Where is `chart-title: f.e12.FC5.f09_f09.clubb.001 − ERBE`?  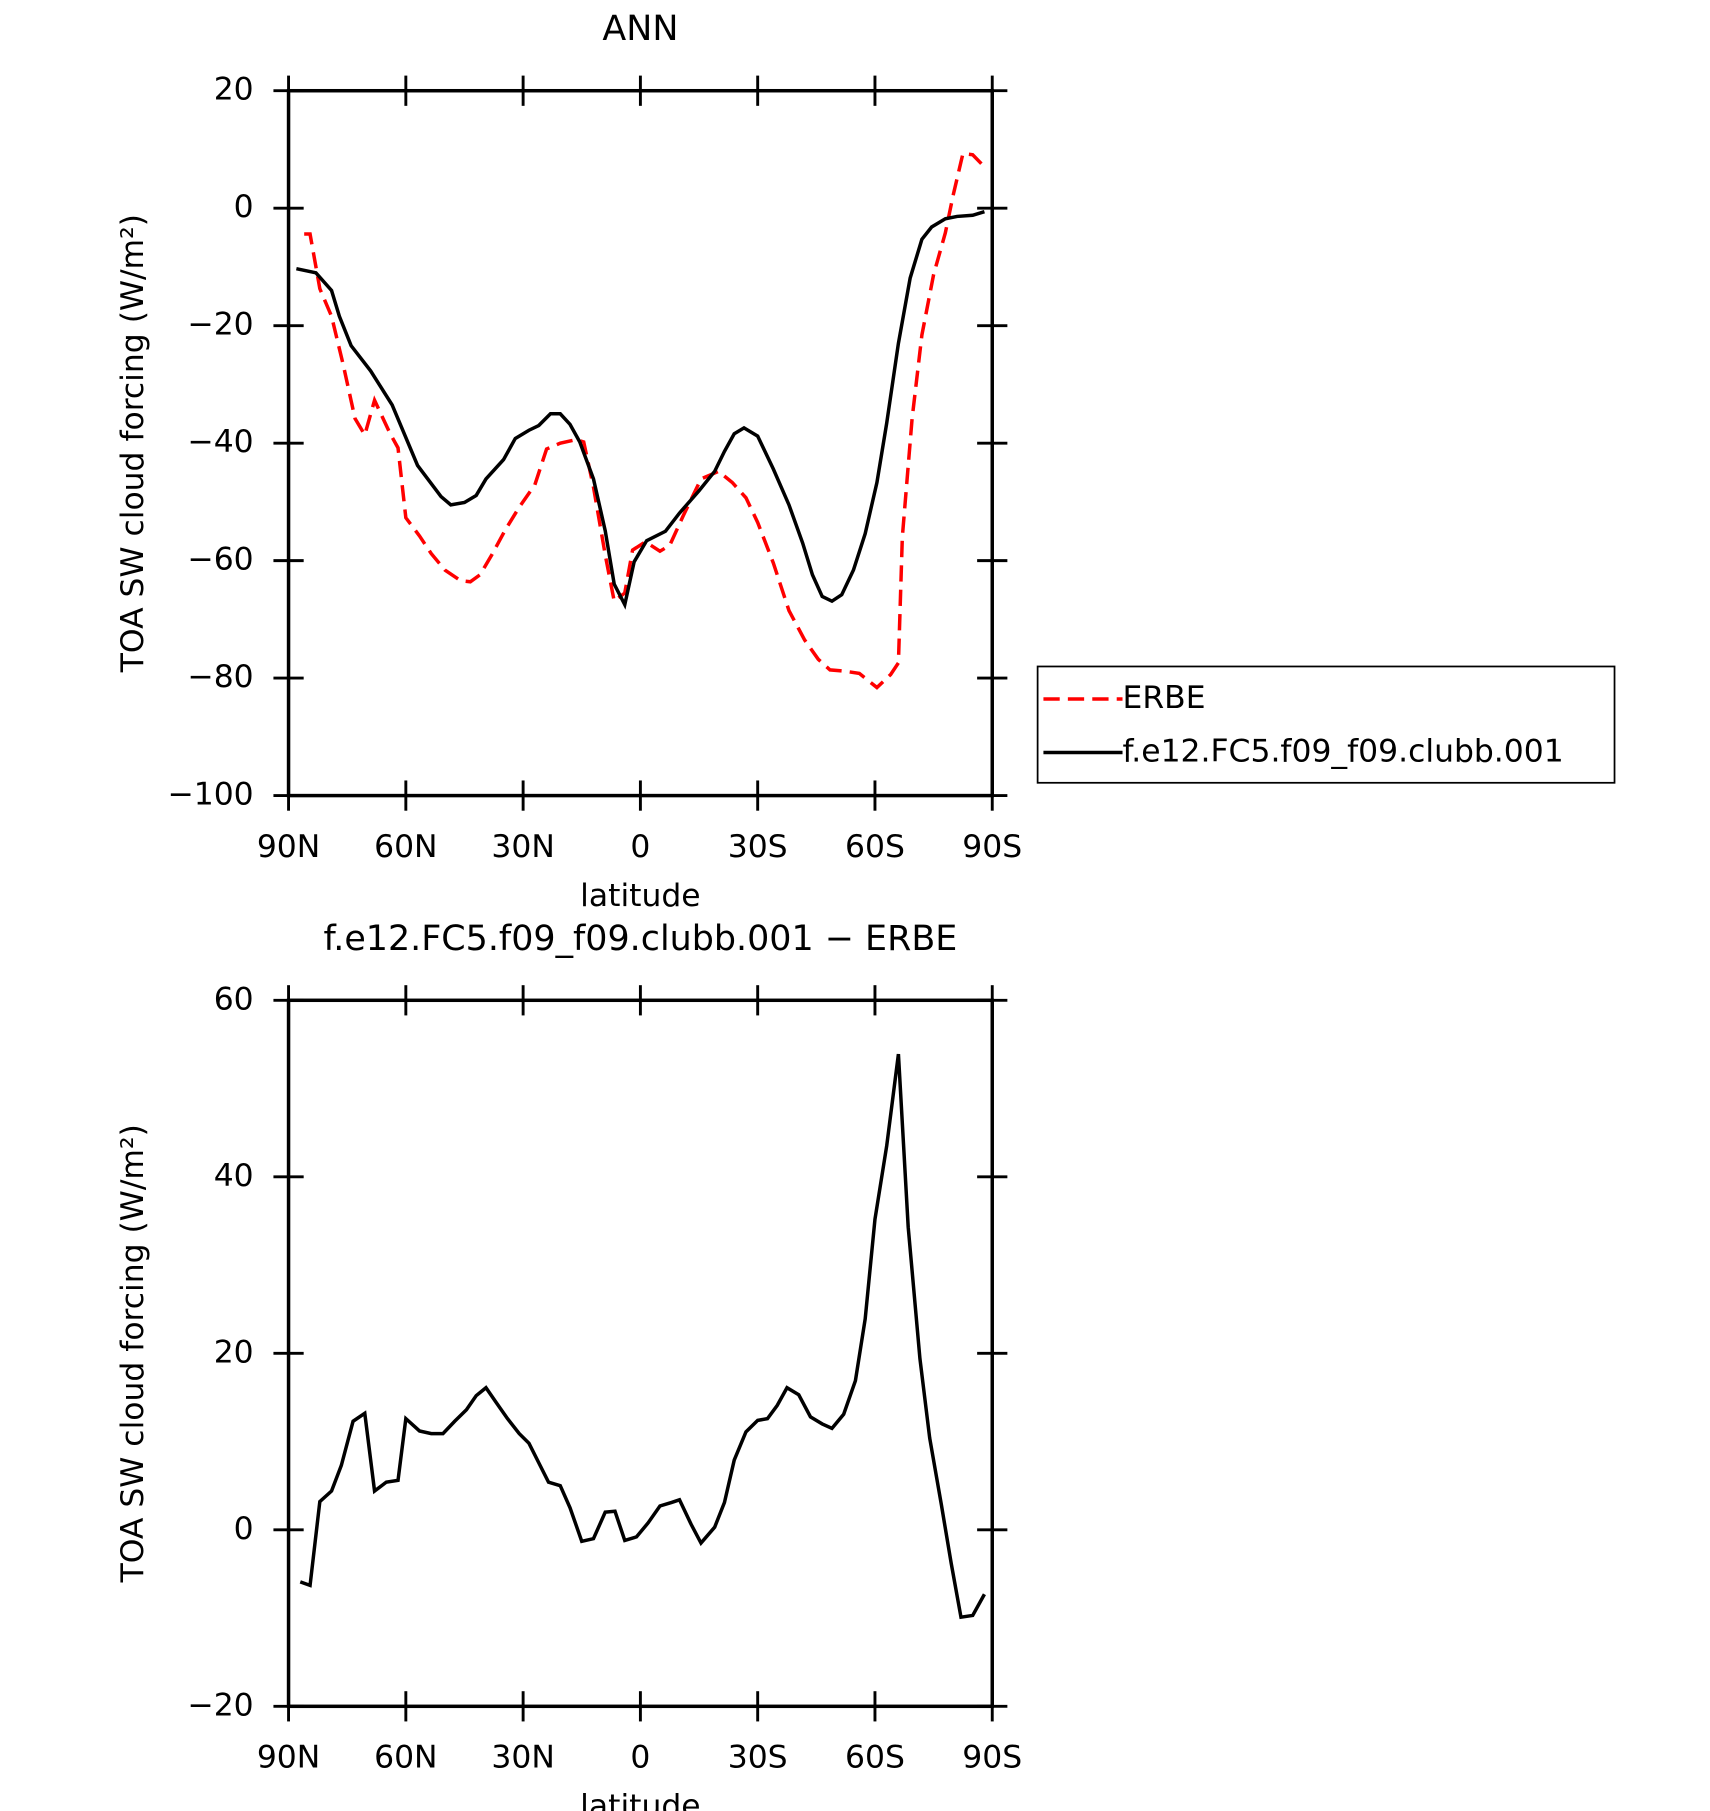 chart-title: f.e12.FC5.f09_f09.clubb.001 − ERBE is located at coordinates (641, 939).